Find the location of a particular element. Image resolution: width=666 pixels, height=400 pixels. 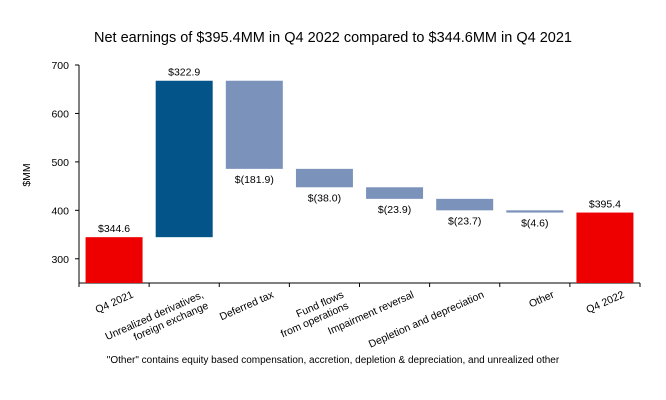

category-label: Other is located at coordinates (541, 300).